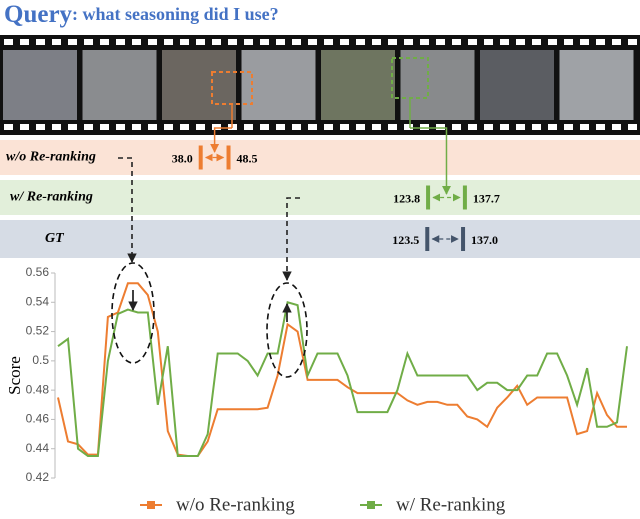 The width and height of the screenshot is (640, 519). I want to click on interval-start-label: 123.5, so click(405, 240).